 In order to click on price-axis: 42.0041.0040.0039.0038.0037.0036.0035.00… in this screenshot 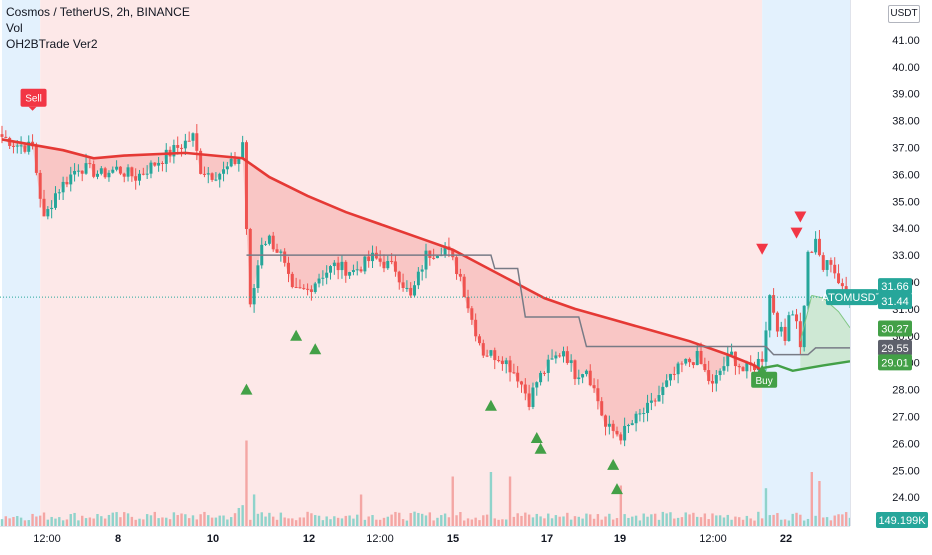, I will do `click(891, 275)`.